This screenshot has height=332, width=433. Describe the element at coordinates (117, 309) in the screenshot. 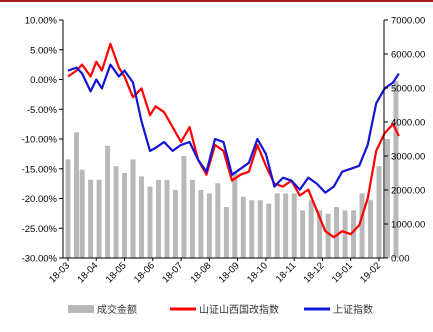

I see `legend-label: 成交金额` at that location.